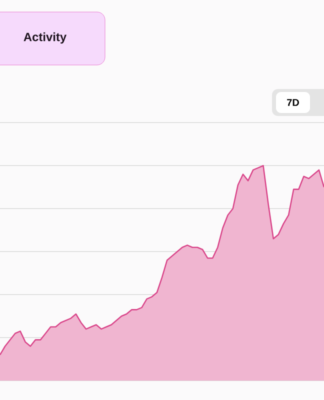 The width and height of the screenshot is (324, 400). Describe the element at coordinates (293, 102) in the screenshot. I see `text: 7D` at that location.